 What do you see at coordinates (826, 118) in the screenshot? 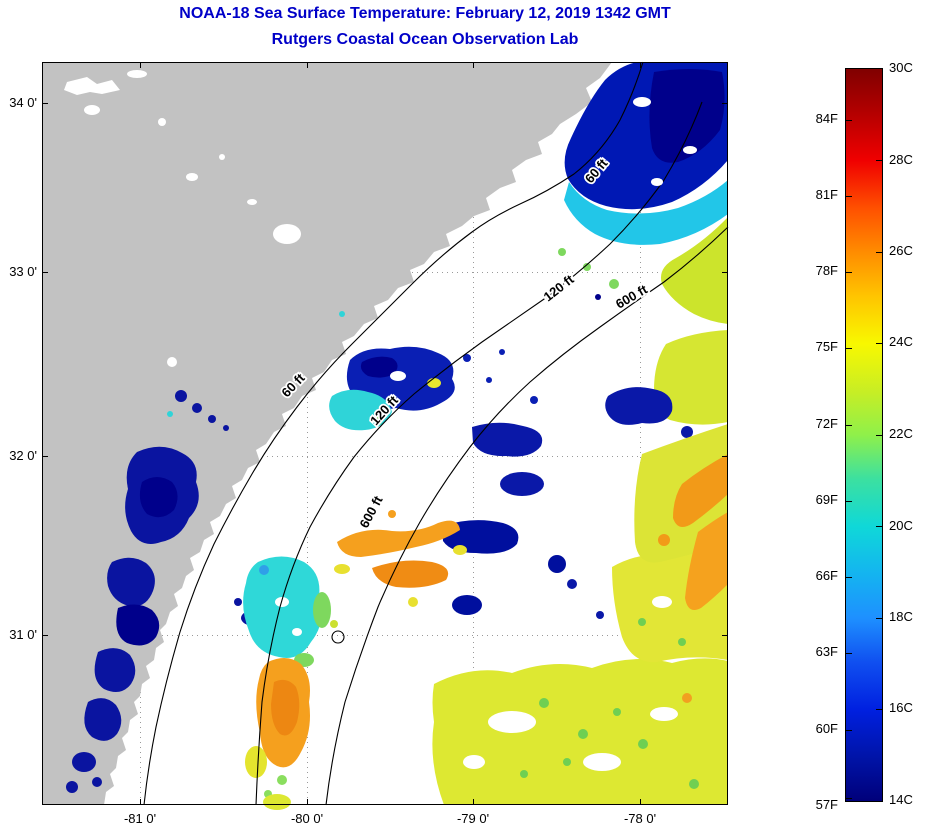
I see `colorbar-f-label-84: 84F` at bounding box center [826, 118].